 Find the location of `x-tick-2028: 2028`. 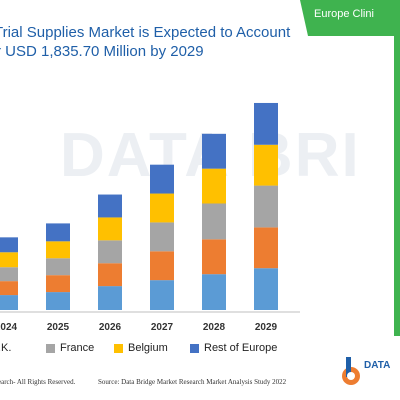

x-tick-2028: 2028 is located at coordinates (214, 327).